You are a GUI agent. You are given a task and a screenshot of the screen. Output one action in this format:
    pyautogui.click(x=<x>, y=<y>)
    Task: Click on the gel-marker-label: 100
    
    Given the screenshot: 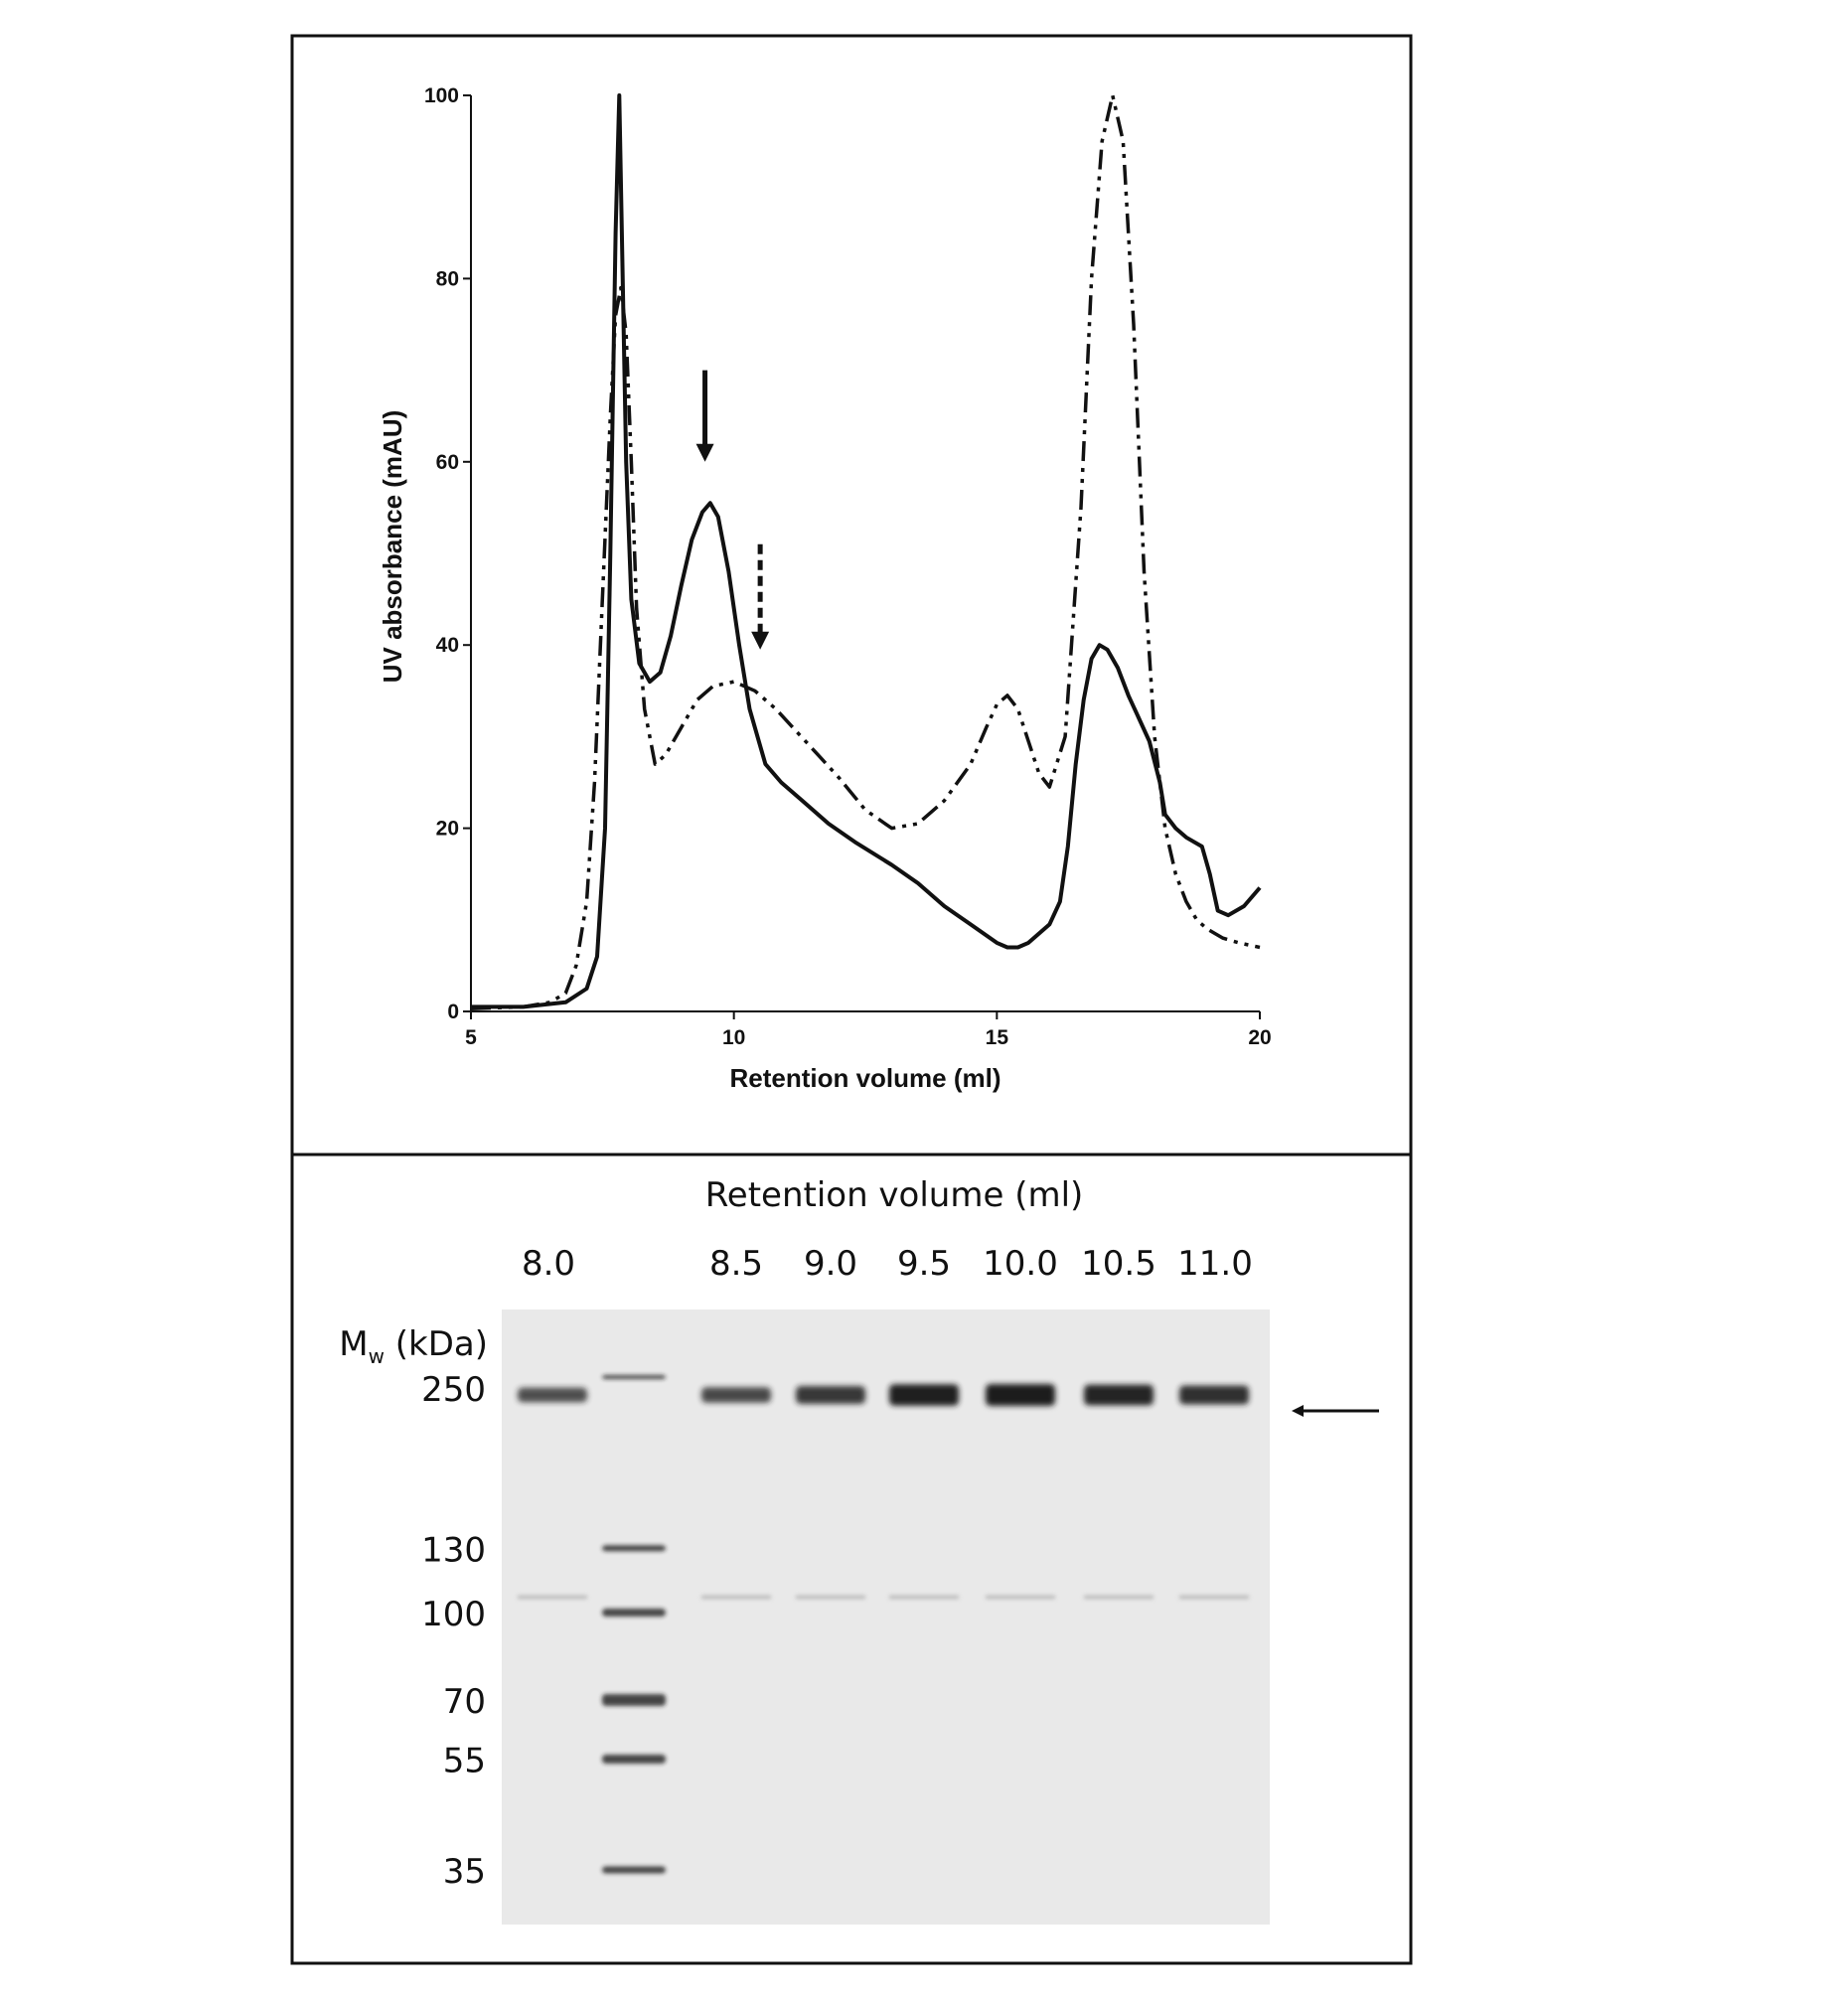 What is the action you would take?
    pyautogui.click(x=453, y=1614)
    